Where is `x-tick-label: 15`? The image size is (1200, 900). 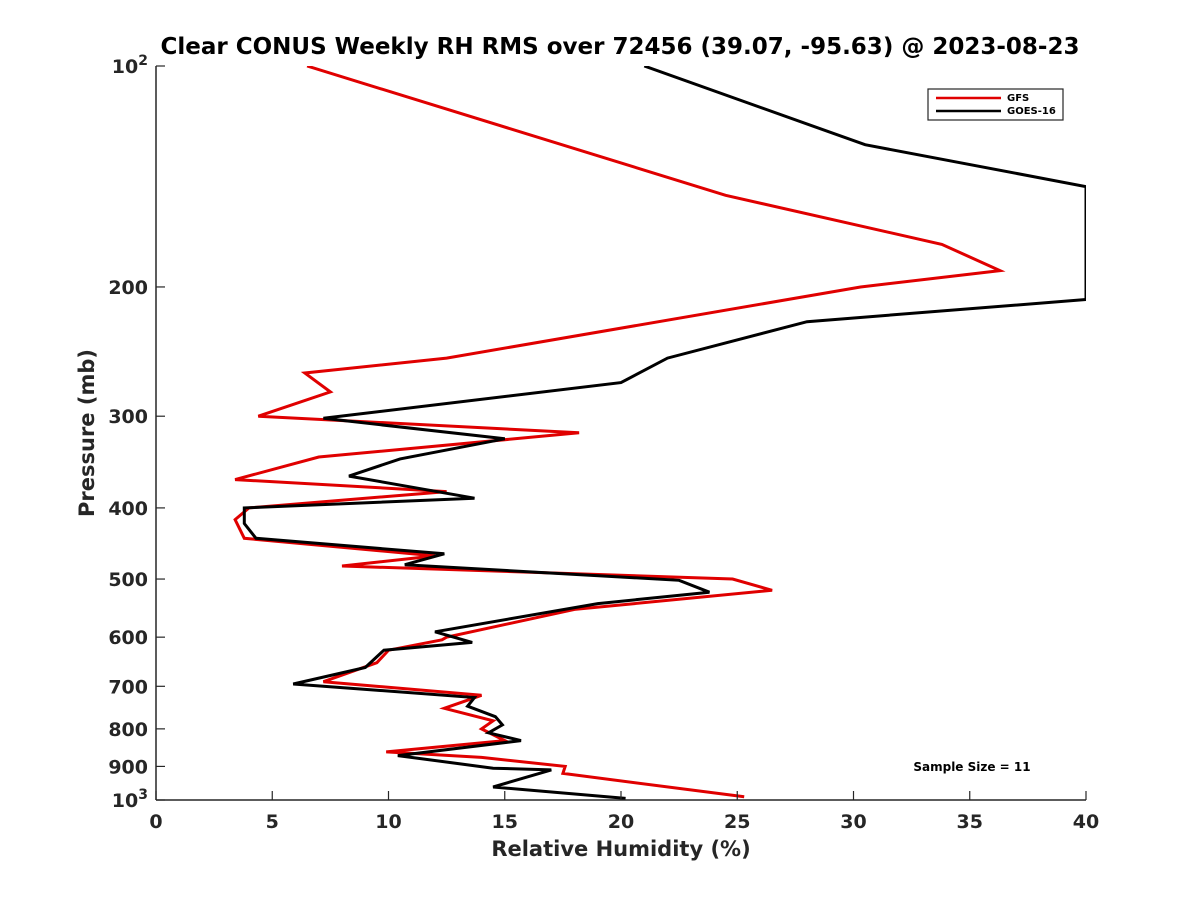 x-tick-label: 15 is located at coordinates (505, 822).